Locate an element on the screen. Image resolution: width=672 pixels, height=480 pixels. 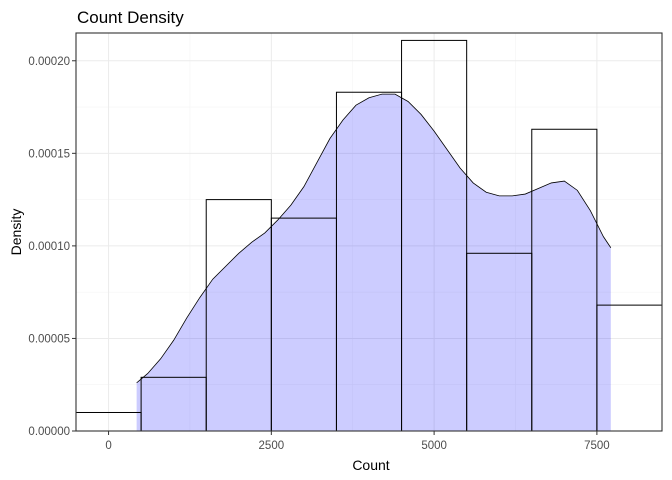
x-axis-title: Count is located at coordinates (370, 465).